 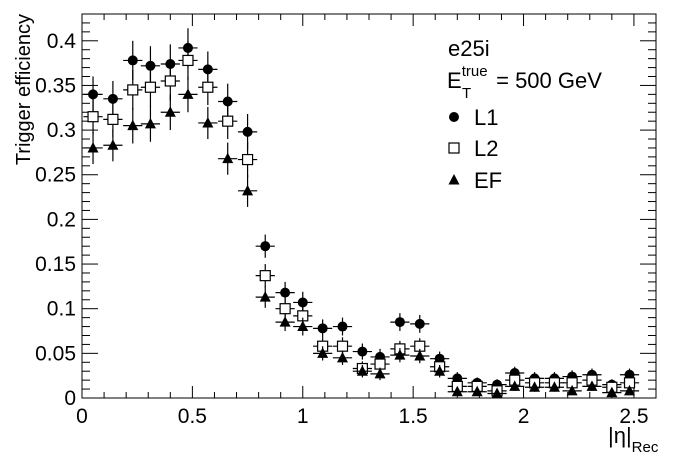 What do you see at coordinates (488, 180) in the screenshot?
I see `legend-label: EF` at bounding box center [488, 180].